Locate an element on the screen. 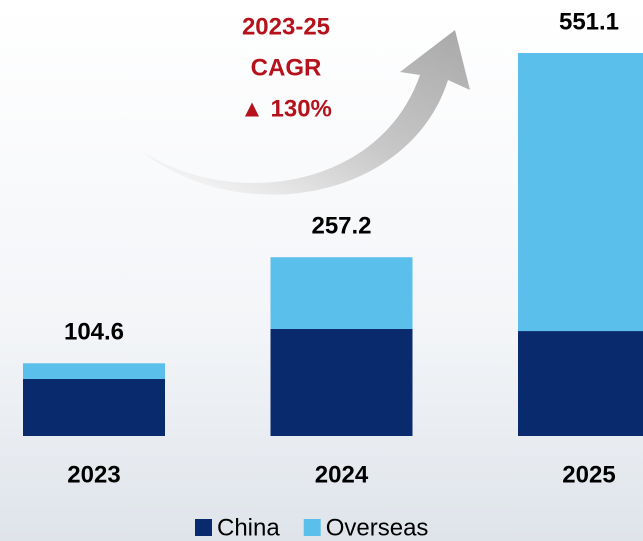 Image resolution: width=643 pixels, height=541 pixels. total-label: 551.1 is located at coordinates (589, 21).